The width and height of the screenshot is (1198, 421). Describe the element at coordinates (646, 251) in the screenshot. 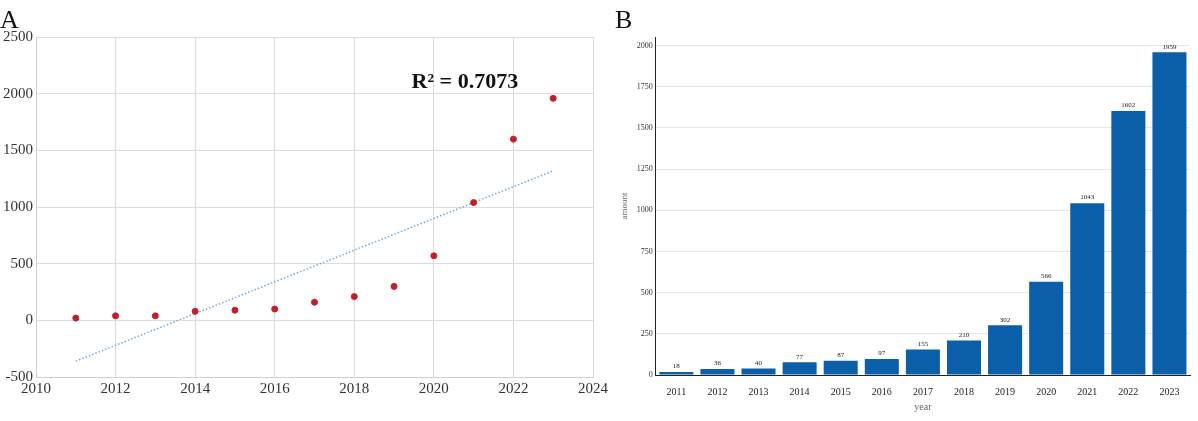

I see `y-tick-label: 750` at that location.